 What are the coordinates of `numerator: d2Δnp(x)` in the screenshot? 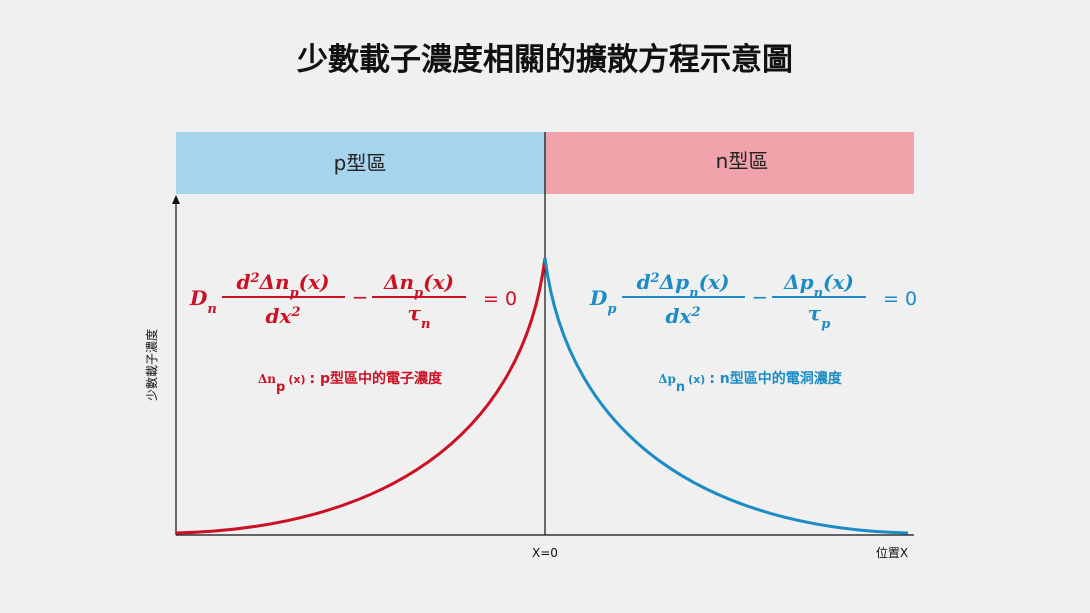 It's located at (282, 285).